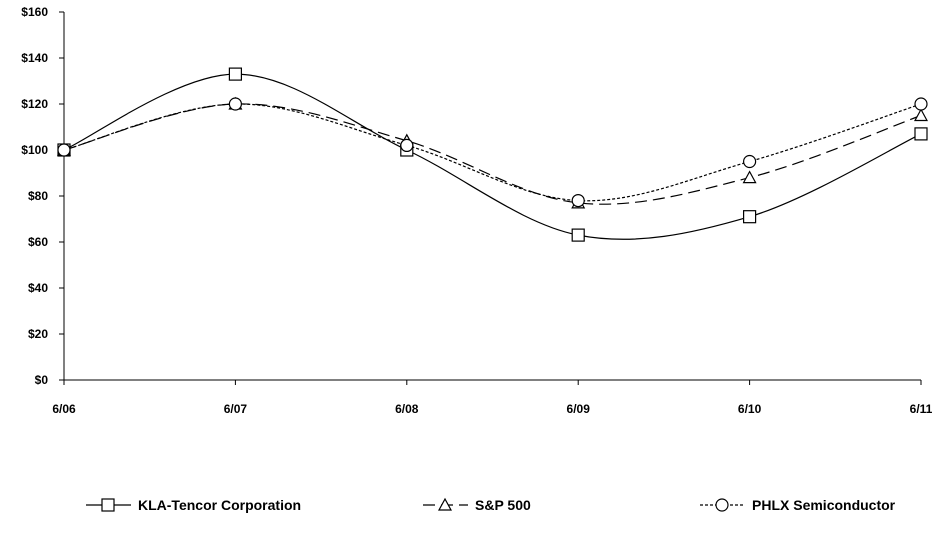  What do you see at coordinates (219, 505) in the screenshot?
I see `legend-label: KLA-Tencor Corporation` at bounding box center [219, 505].